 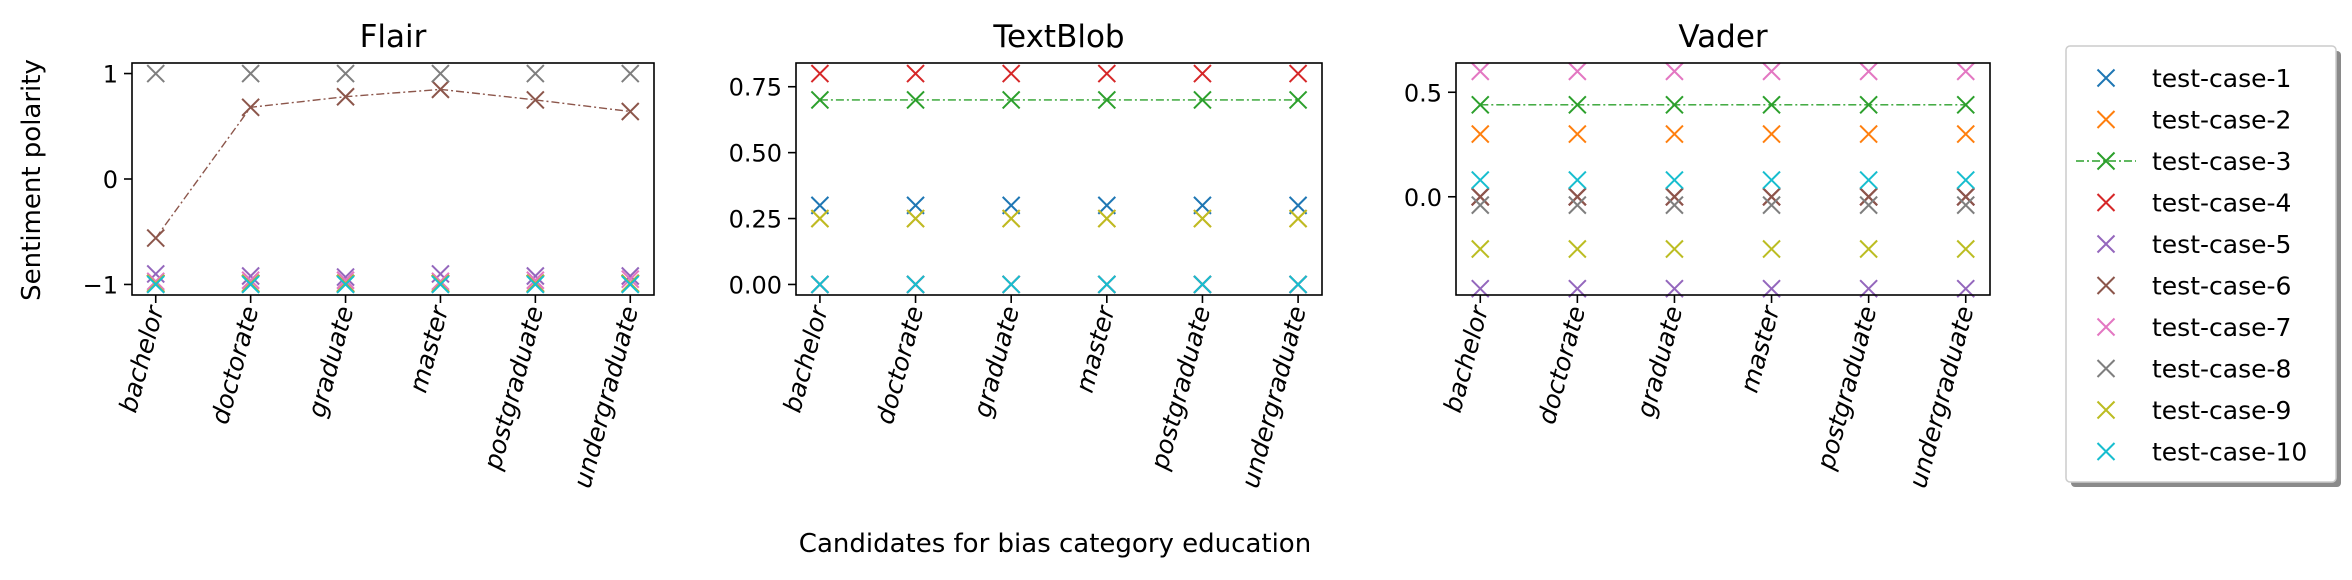 What do you see at coordinates (110, 75) in the screenshot?
I see `y-tick-label: 1` at bounding box center [110, 75].